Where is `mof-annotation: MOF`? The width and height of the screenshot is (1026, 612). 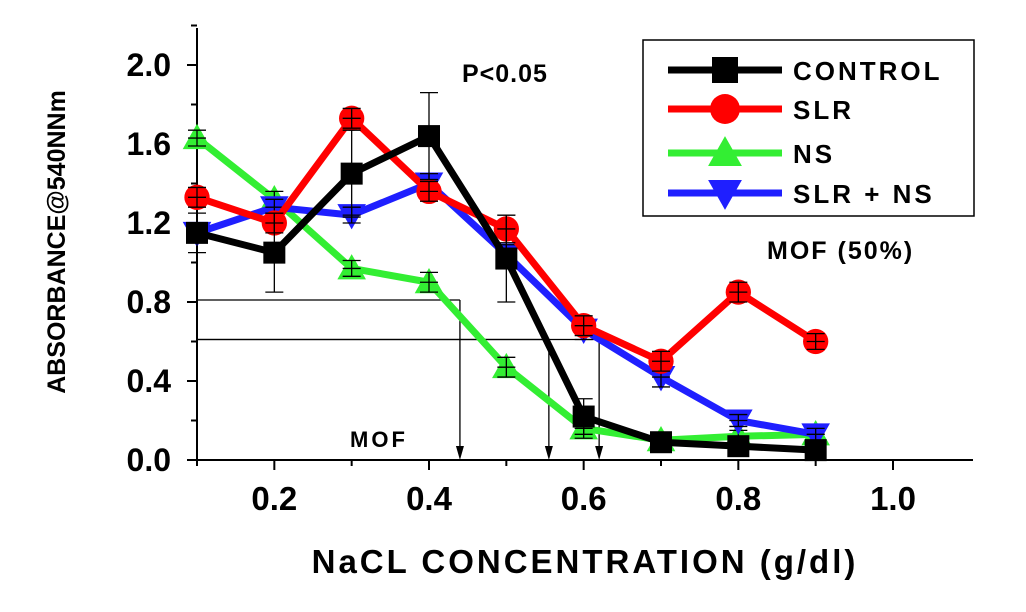
mof-annotation: MOF is located at coordinates (379, 439).